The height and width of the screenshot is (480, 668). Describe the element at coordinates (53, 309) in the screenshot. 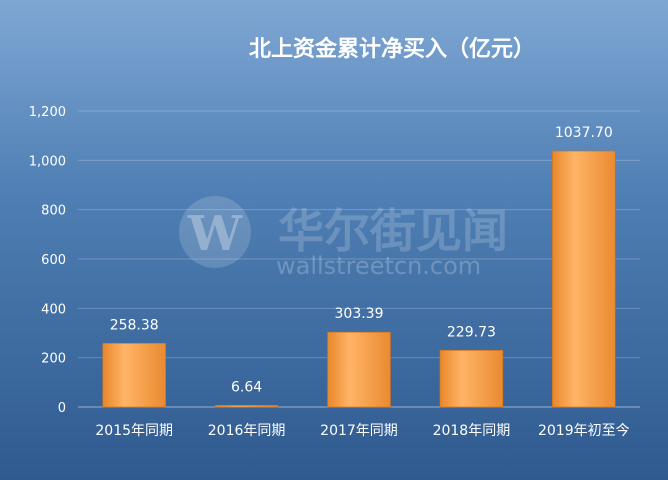

I see `y-tick-label: 400` at that location.